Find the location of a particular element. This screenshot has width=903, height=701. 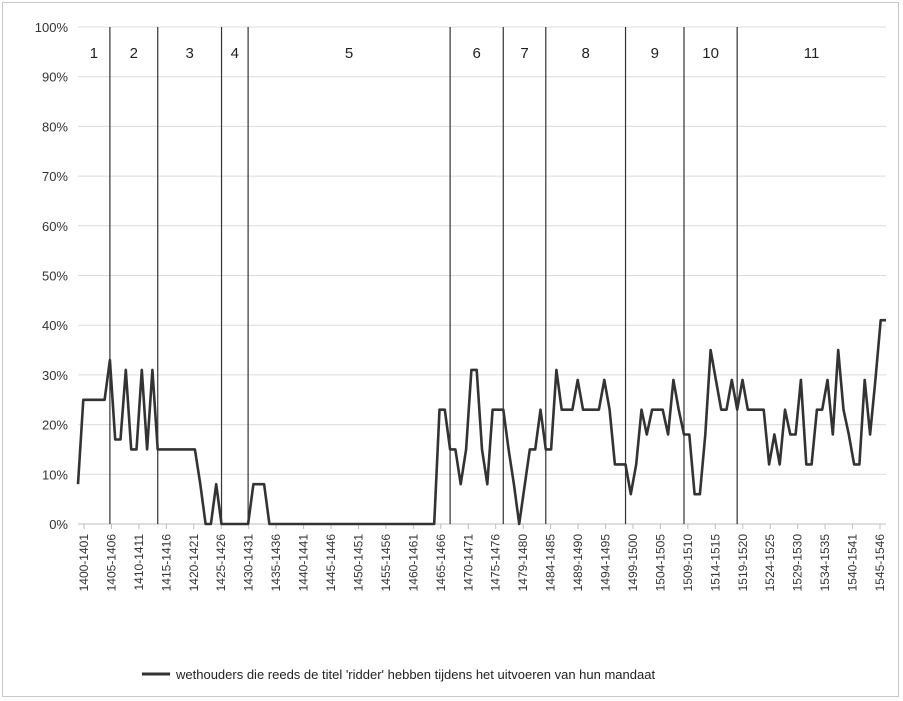

y-tick-label: 60% is located at coordinates (55, 226).